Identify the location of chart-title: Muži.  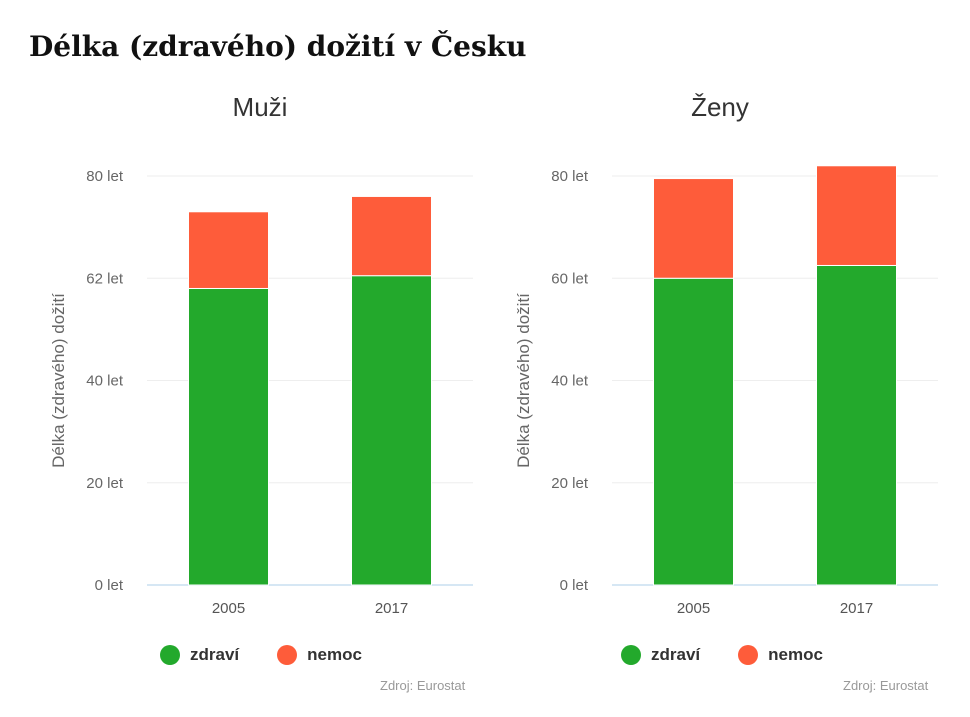
(260, 107).